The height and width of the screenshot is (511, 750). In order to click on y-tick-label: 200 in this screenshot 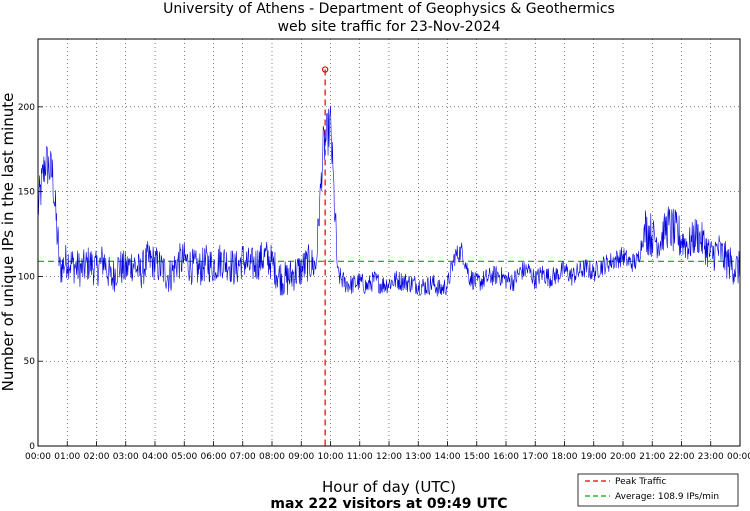, I will do `click(26, 108)`.